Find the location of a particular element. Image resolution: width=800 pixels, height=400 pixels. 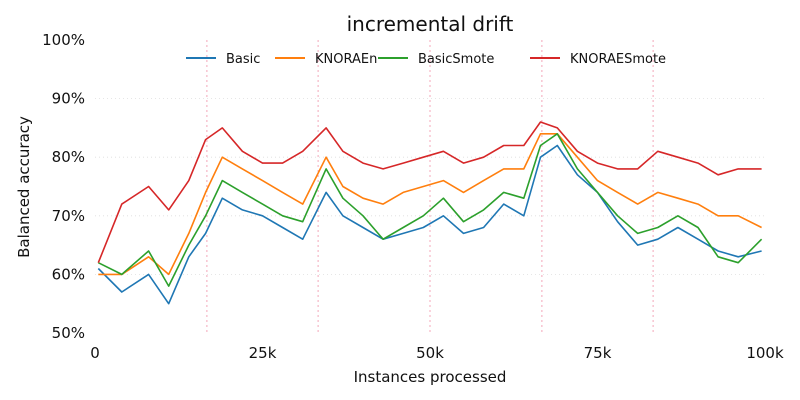

x-axis-ticks: 0 25k 50k 75k 100k is located at coordinates (437, 353).